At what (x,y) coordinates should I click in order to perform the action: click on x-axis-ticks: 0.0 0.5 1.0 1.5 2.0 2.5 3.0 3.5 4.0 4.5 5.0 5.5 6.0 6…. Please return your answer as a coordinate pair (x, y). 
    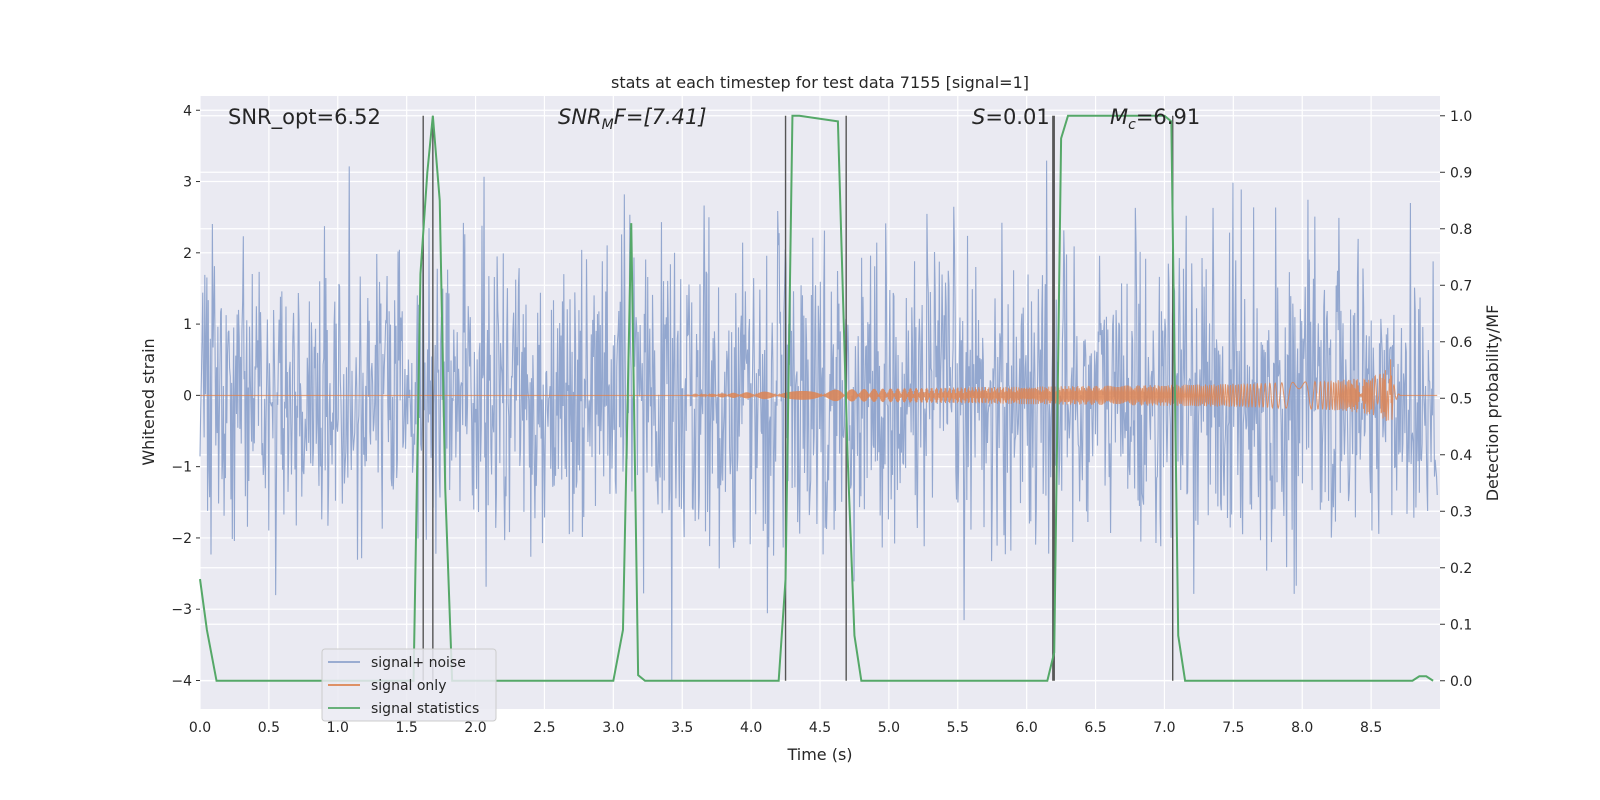
    Looking at the image, I should click on (785, 728).